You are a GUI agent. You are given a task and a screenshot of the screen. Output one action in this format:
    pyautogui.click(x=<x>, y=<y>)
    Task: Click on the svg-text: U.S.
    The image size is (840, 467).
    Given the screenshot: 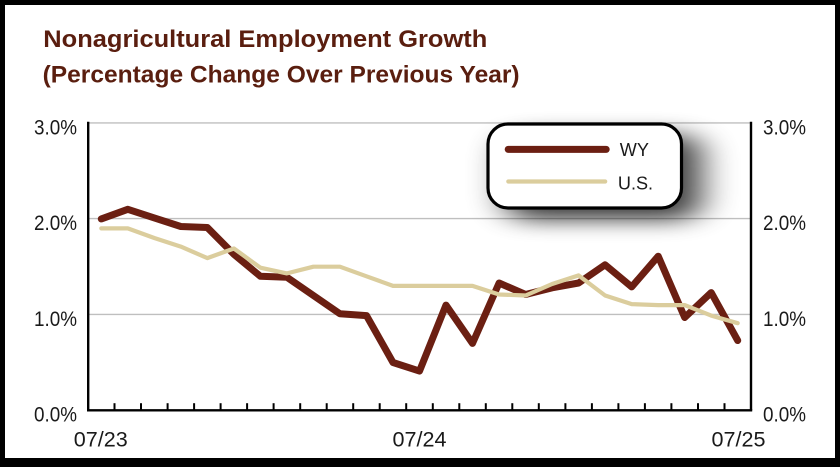 What is the action you would take?
    pyautogui.click(x=635, y=183)
    